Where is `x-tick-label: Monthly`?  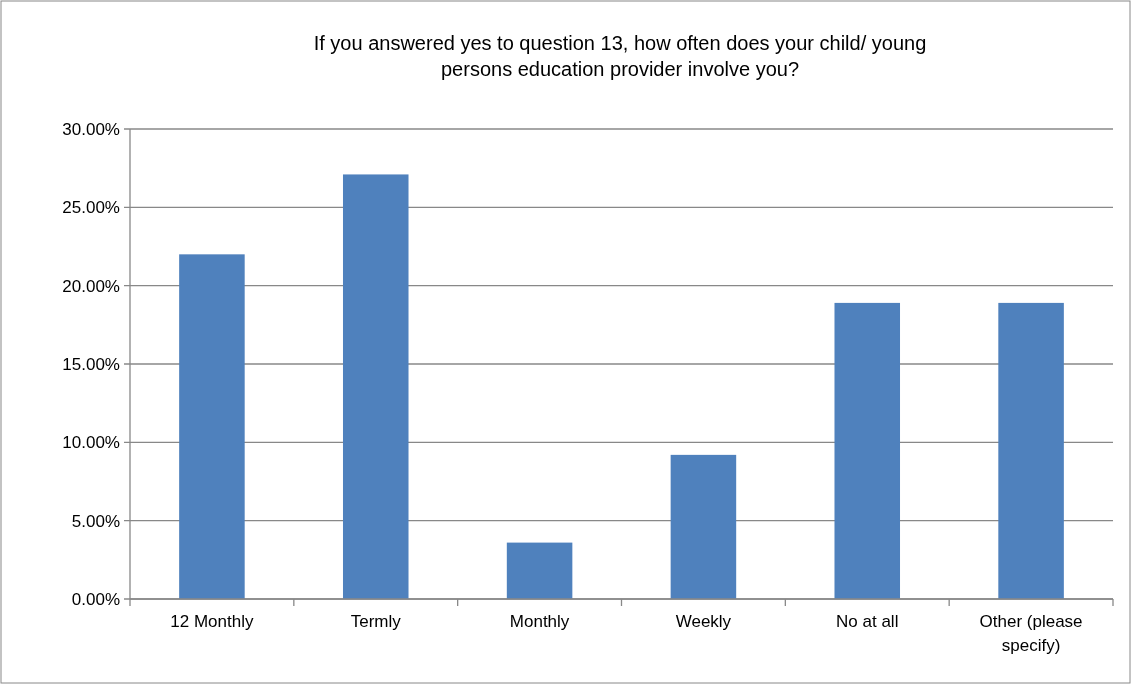 x-tick-label: Monthly is located at coordinates (539, 621).